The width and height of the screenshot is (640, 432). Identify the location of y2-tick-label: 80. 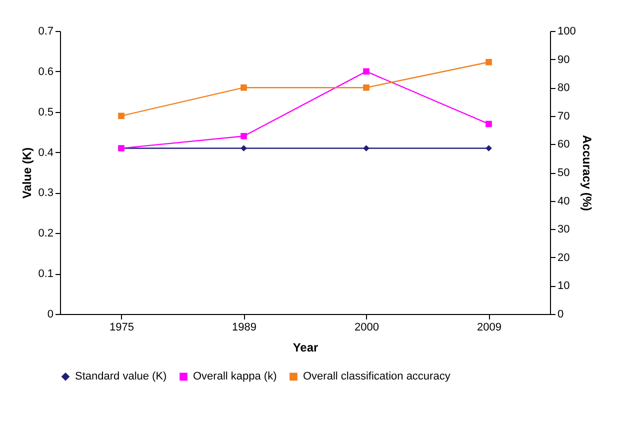
(564, 88).